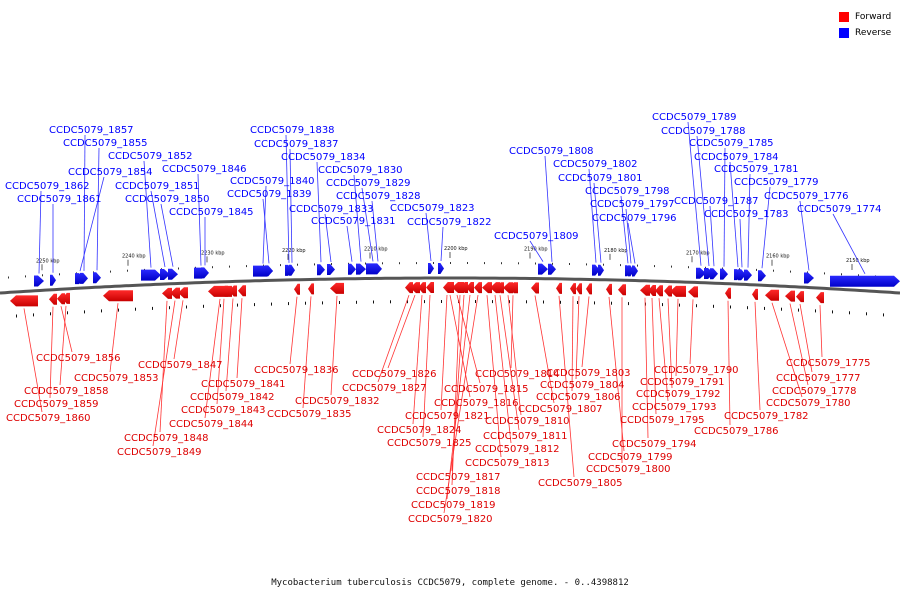  What do you see at coordinates (582, 385) in the screenshot?
I see `forward-gene-label: CCDC5079_1804` at bounding box center [582, 385].